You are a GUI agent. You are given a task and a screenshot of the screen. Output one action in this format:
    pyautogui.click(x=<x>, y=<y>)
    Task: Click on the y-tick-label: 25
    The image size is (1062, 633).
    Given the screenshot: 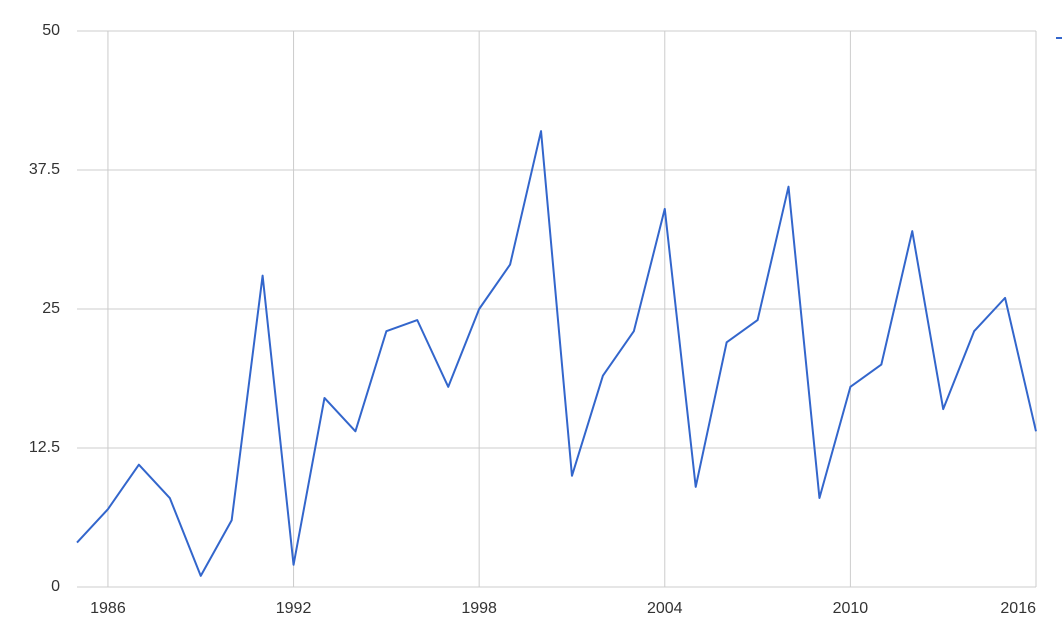 What is the action you would take?
    pyautogui.click(x=51, y=308)
    